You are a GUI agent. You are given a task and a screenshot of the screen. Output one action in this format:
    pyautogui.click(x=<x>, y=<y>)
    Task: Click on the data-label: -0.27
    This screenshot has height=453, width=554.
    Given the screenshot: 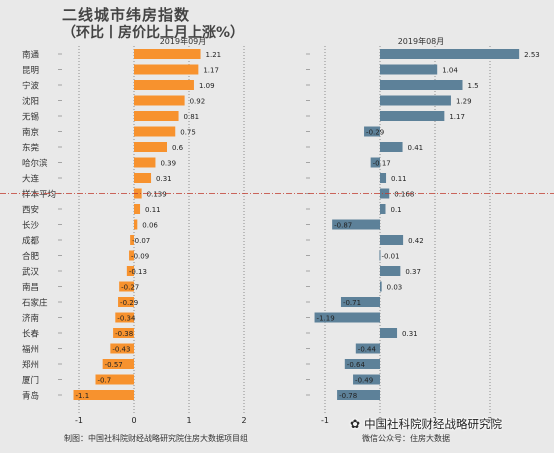 What is the action you would take?
    pyautogui.click(x=130, y=288)
    